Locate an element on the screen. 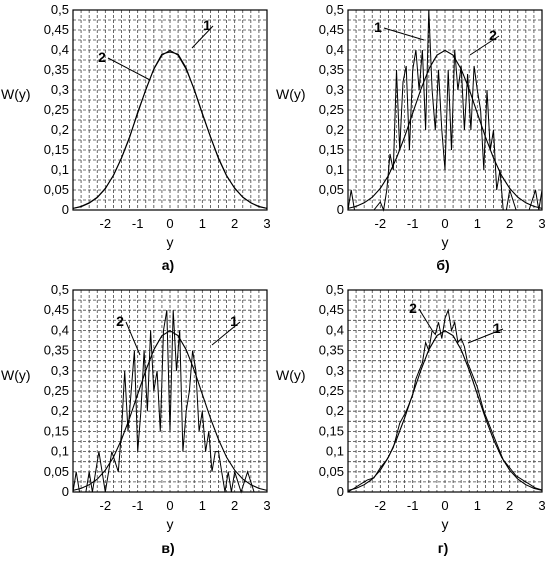  panel-caption: б) is located at coordinates (442, 265).